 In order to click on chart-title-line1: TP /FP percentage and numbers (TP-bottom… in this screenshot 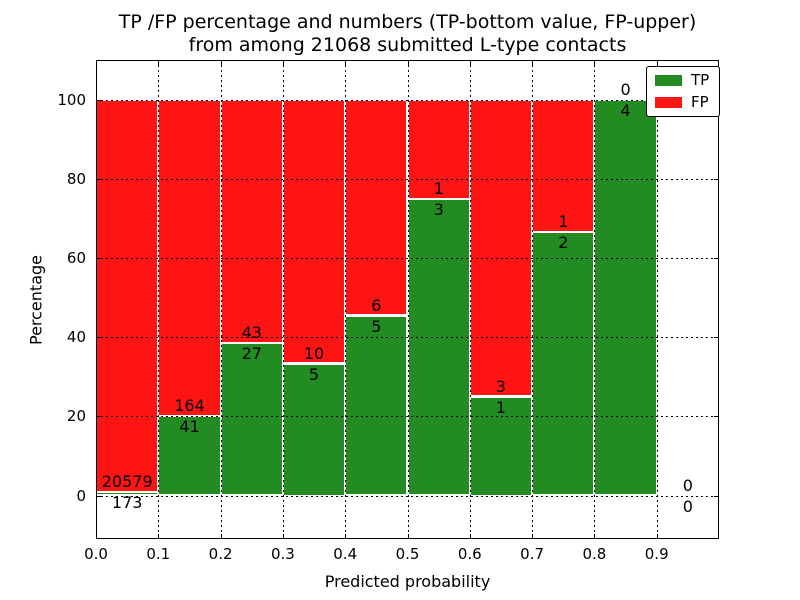, I will do `click(407, 22)`.